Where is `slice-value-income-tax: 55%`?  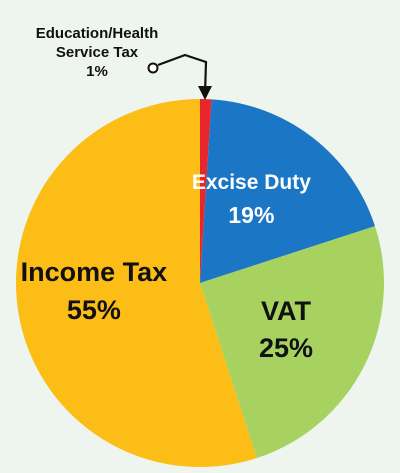 slice-value-income-tax: 55% is located at coordinates (94, 310).